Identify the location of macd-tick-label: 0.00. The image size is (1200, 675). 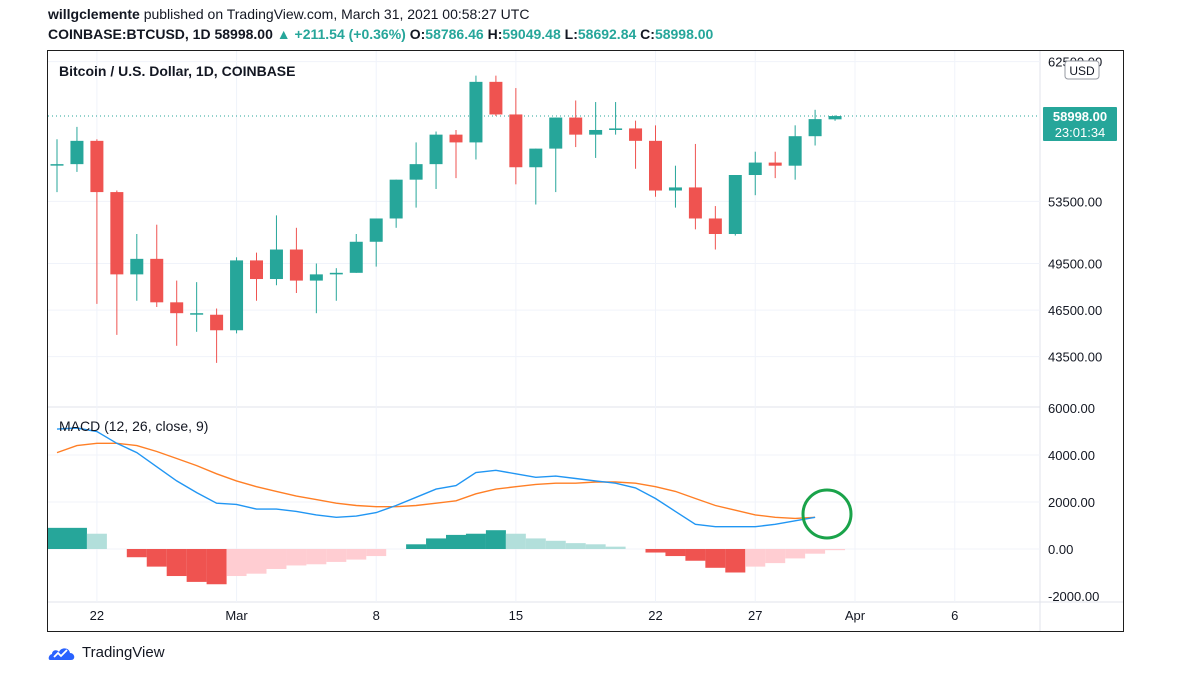
(1060, 549).